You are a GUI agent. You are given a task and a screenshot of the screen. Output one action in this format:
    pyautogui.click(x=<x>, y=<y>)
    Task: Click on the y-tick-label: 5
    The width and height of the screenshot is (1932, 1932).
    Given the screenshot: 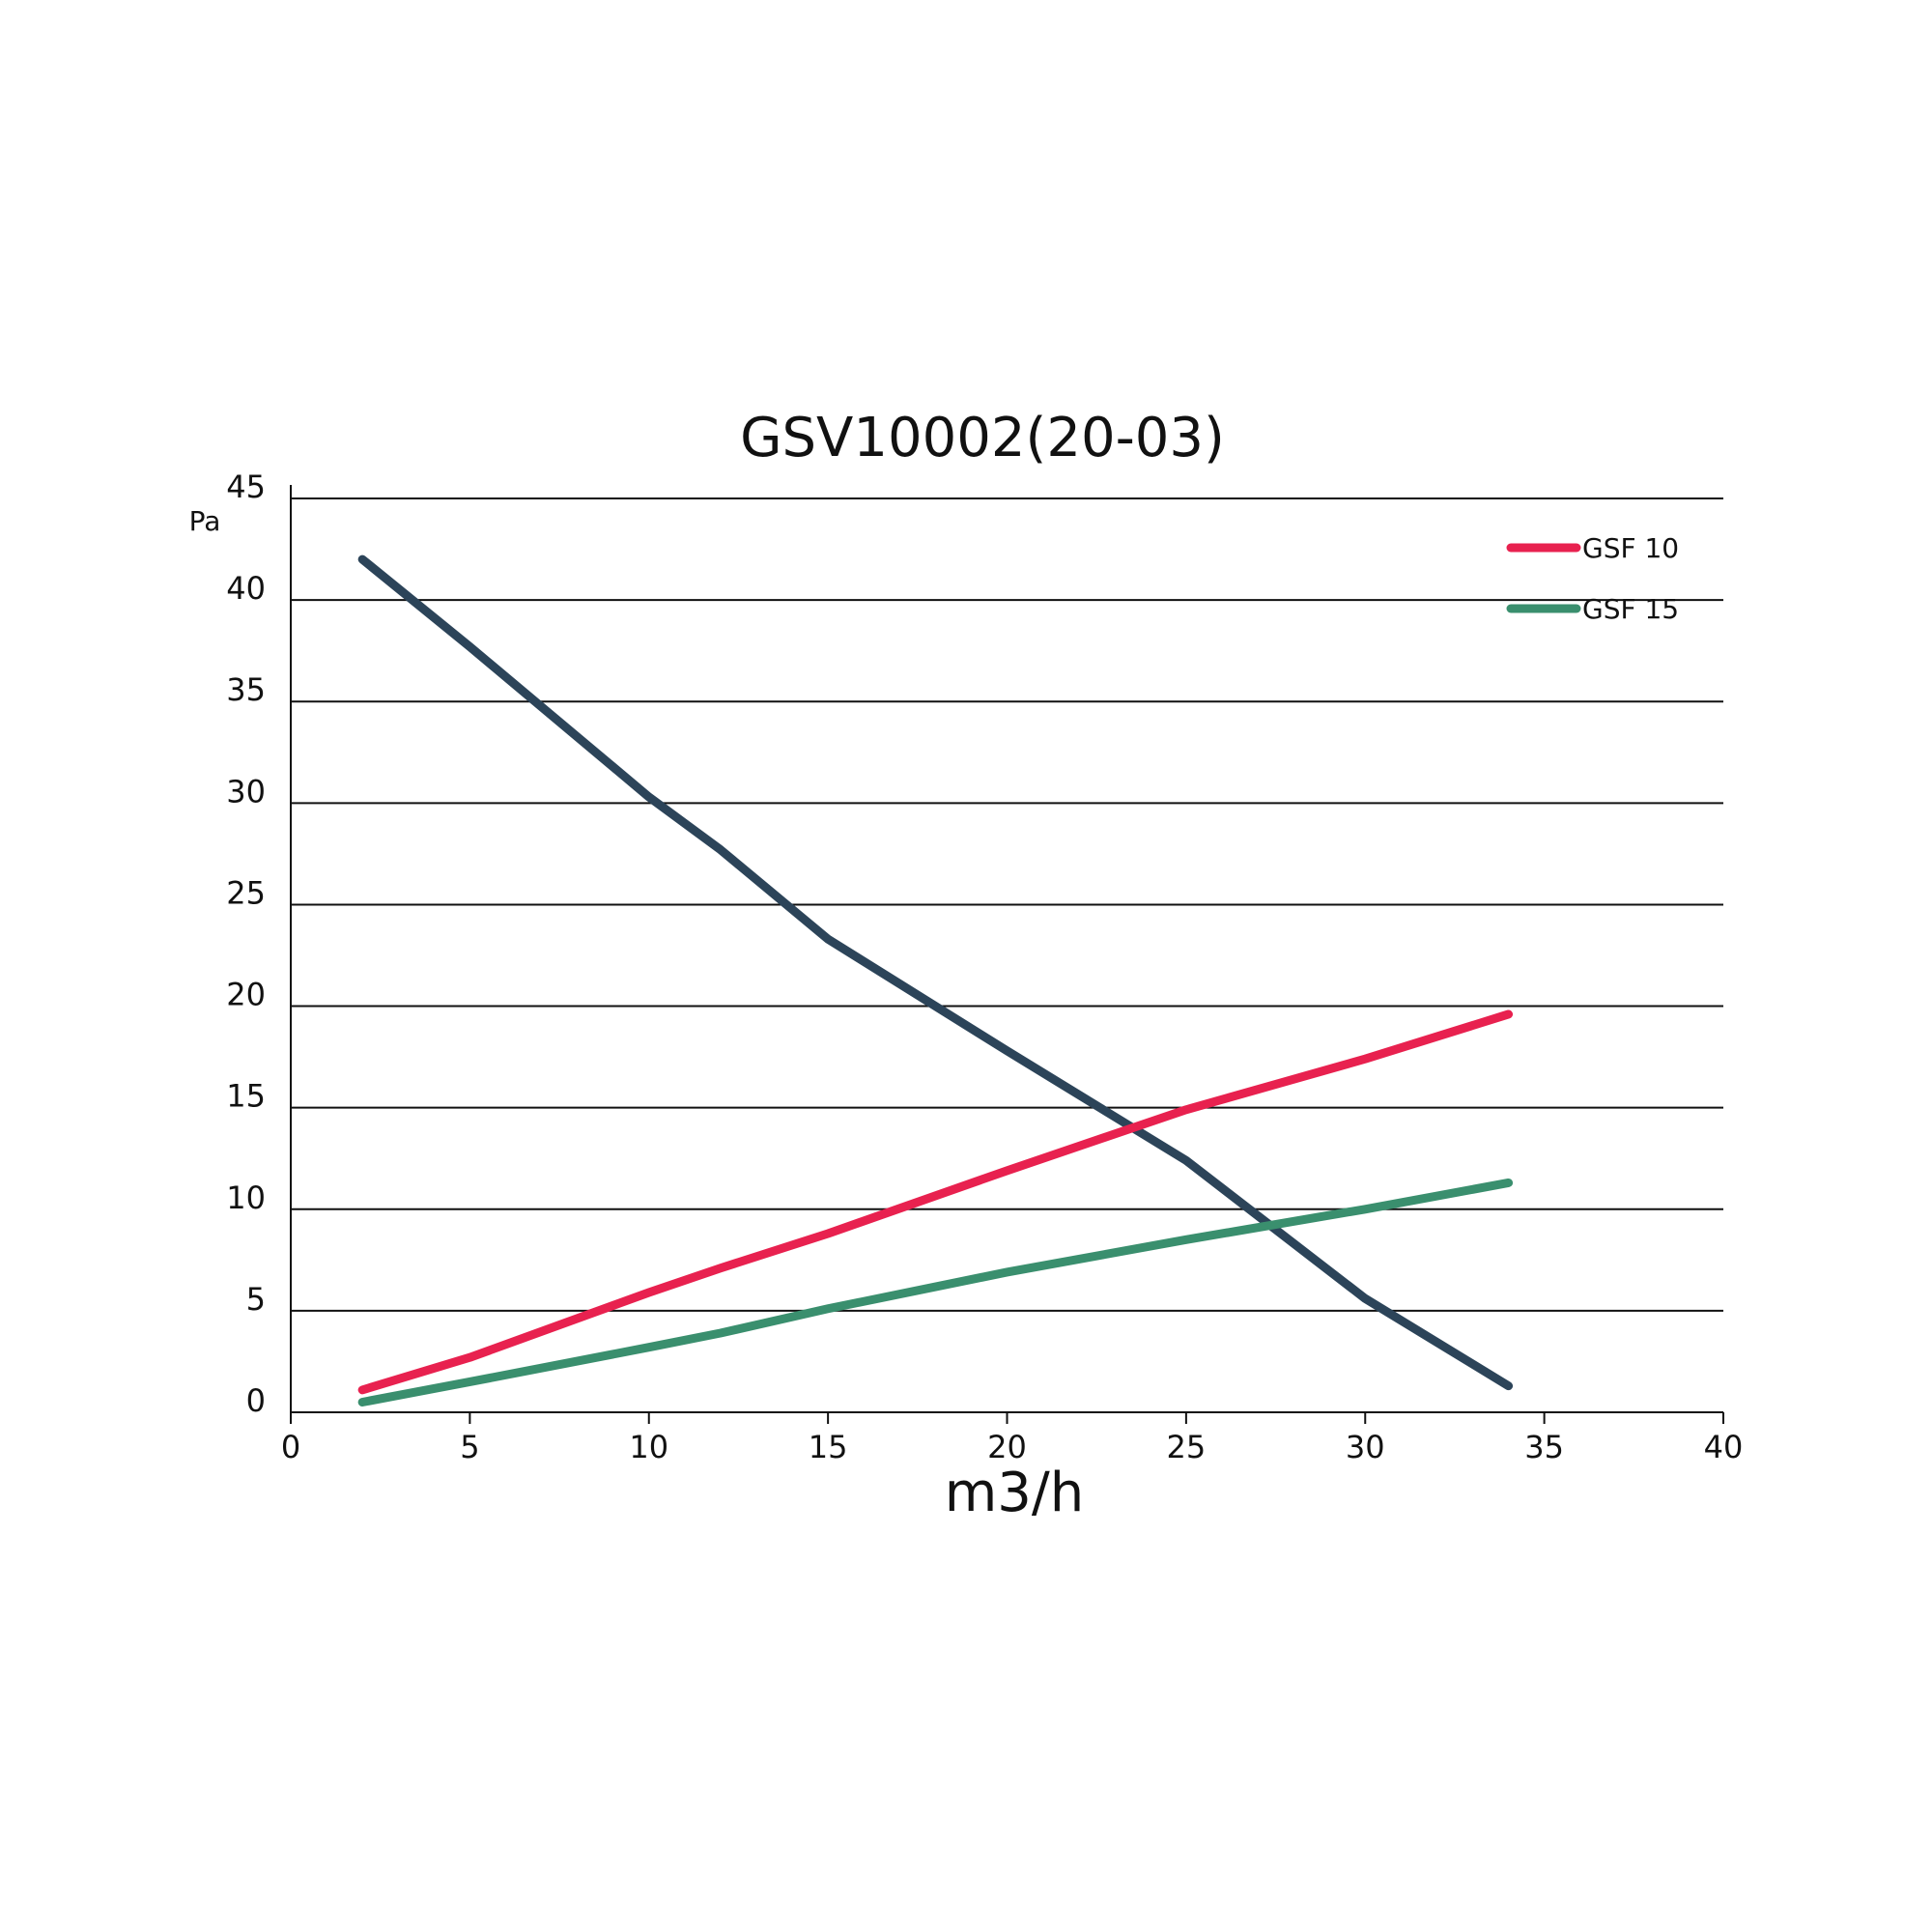 What is the action you would take?
    pyautogui.click(x=256, y=1299)
    